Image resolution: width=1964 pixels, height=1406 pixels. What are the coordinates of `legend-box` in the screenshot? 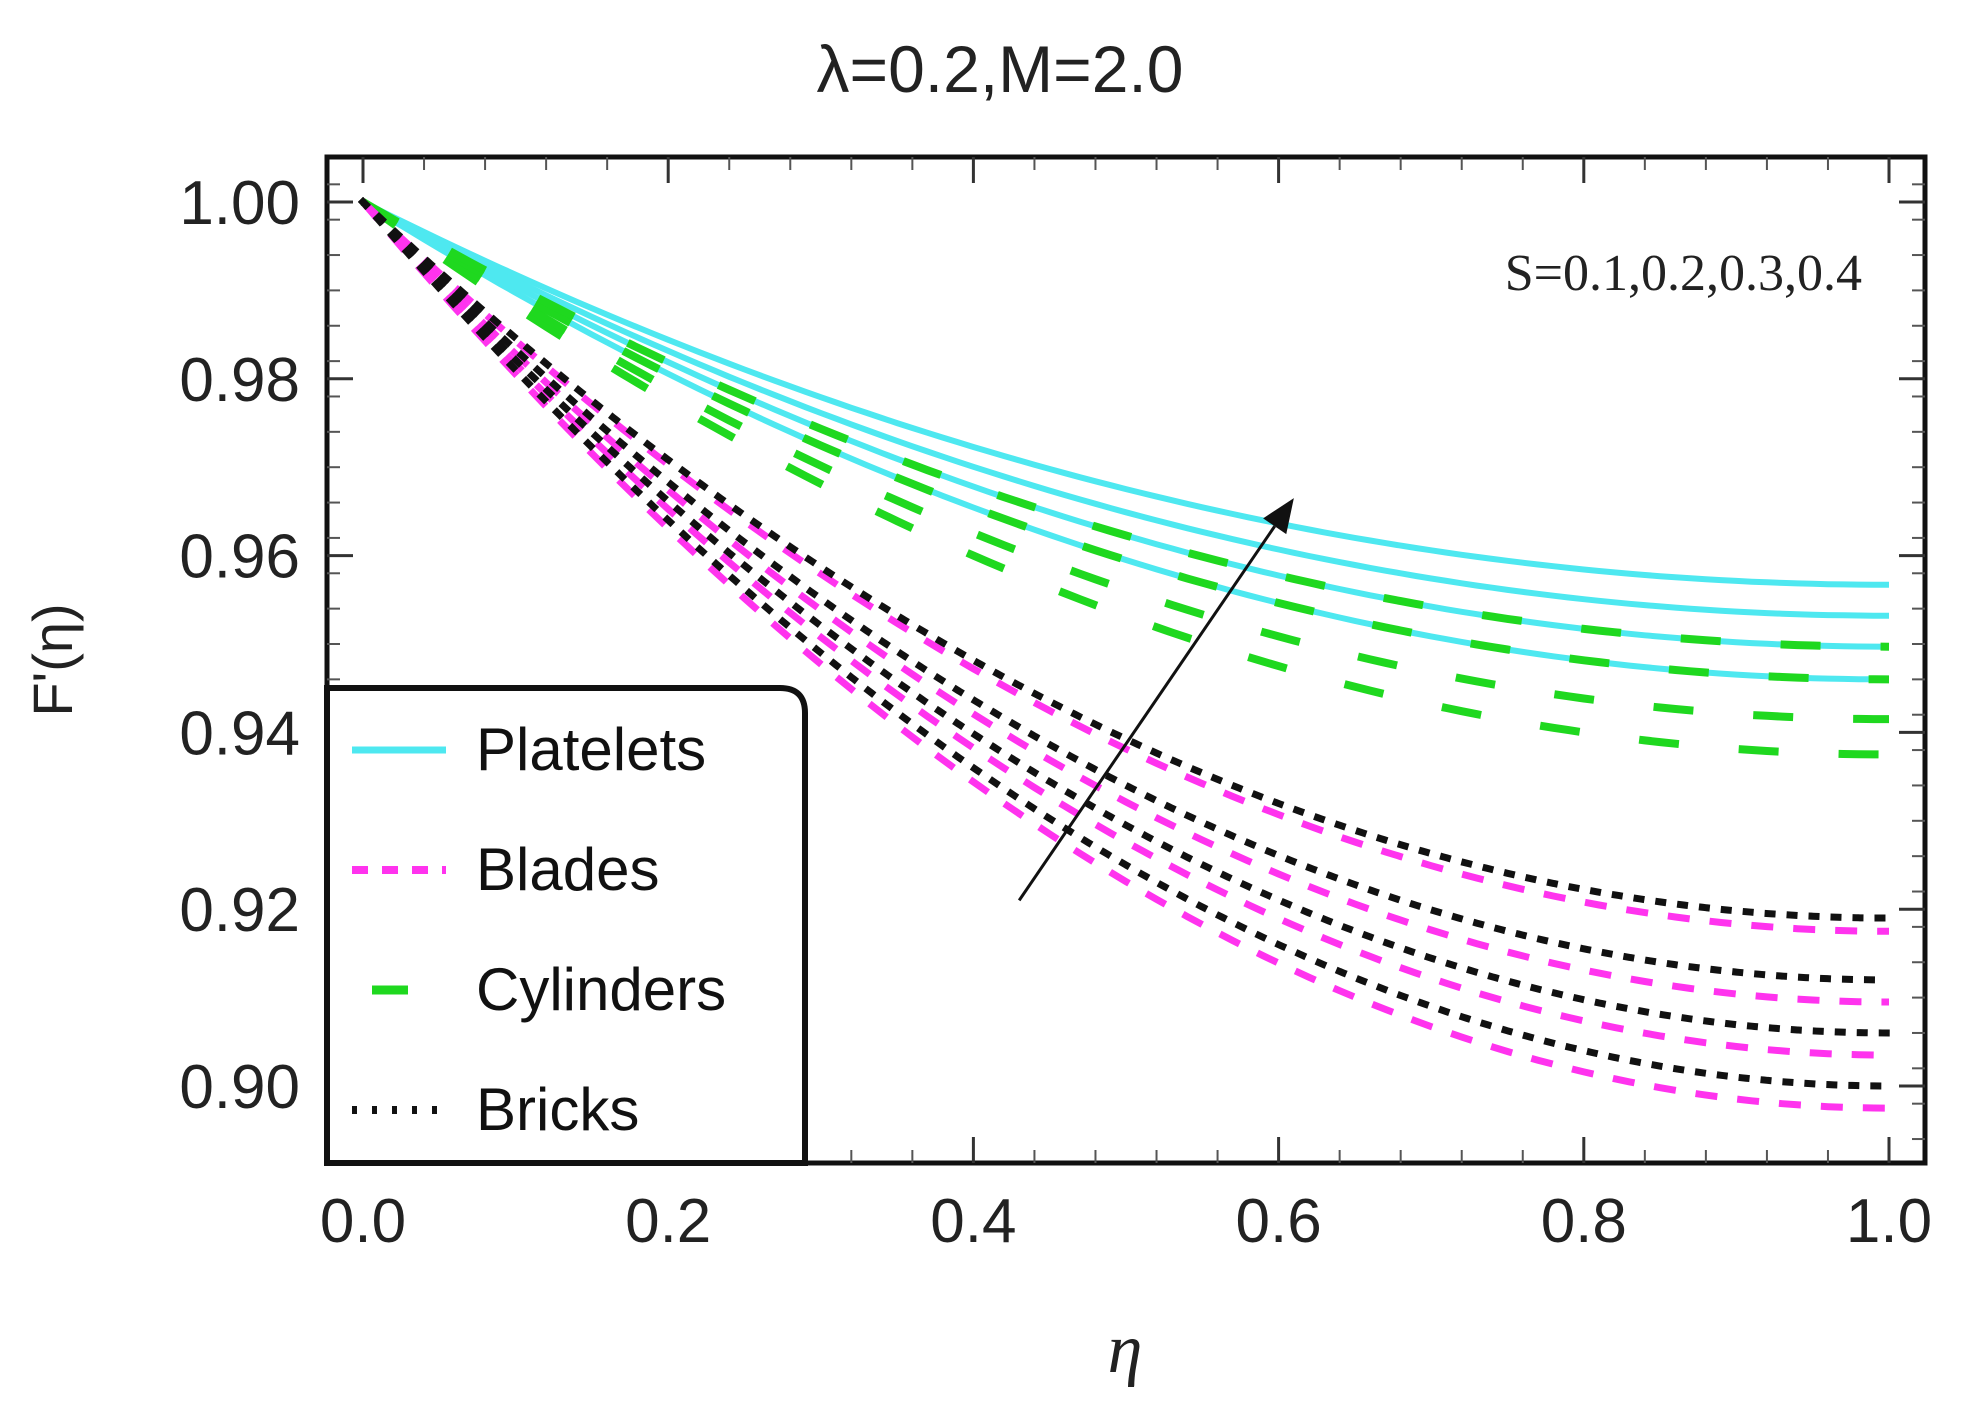 It's located at (566, 925).